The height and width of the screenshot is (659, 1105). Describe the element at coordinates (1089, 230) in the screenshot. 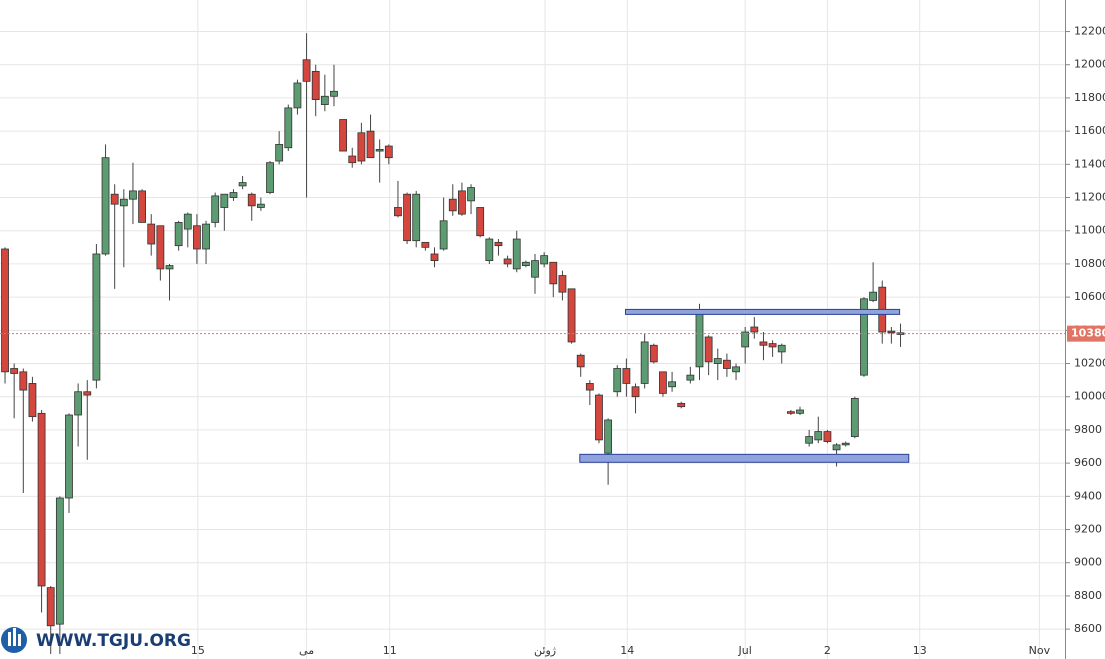

I see `y-tick-label: 11000` at that location.